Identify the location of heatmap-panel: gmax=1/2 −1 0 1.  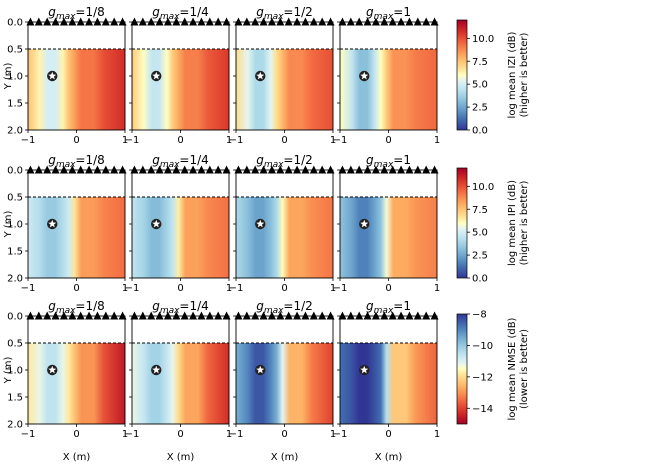
(283, 369).